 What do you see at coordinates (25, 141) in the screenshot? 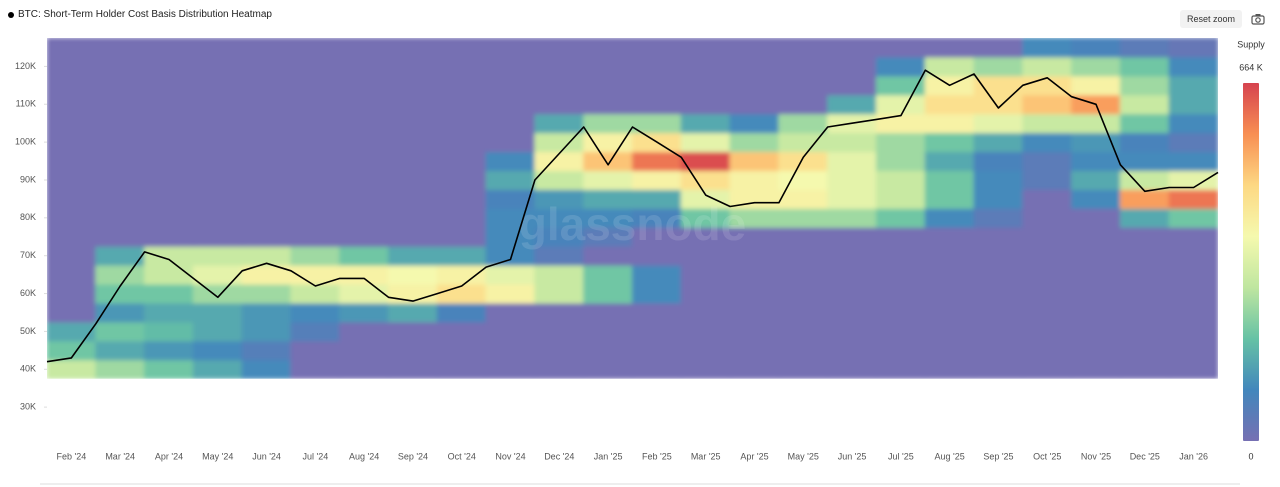
I see `y-tick-label: 100K` at bounding box center [25, 141].